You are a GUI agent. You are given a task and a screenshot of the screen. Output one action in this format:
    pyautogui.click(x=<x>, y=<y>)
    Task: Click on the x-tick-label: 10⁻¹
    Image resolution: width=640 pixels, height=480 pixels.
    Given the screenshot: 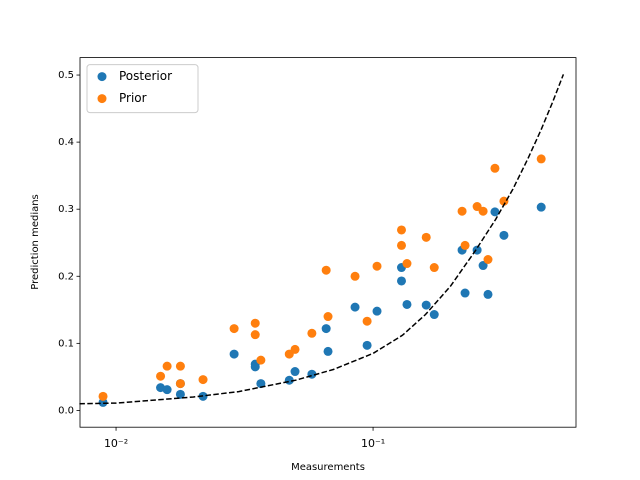 What is the action you would take?
    pyautogui.click(x=373, y=443)
    